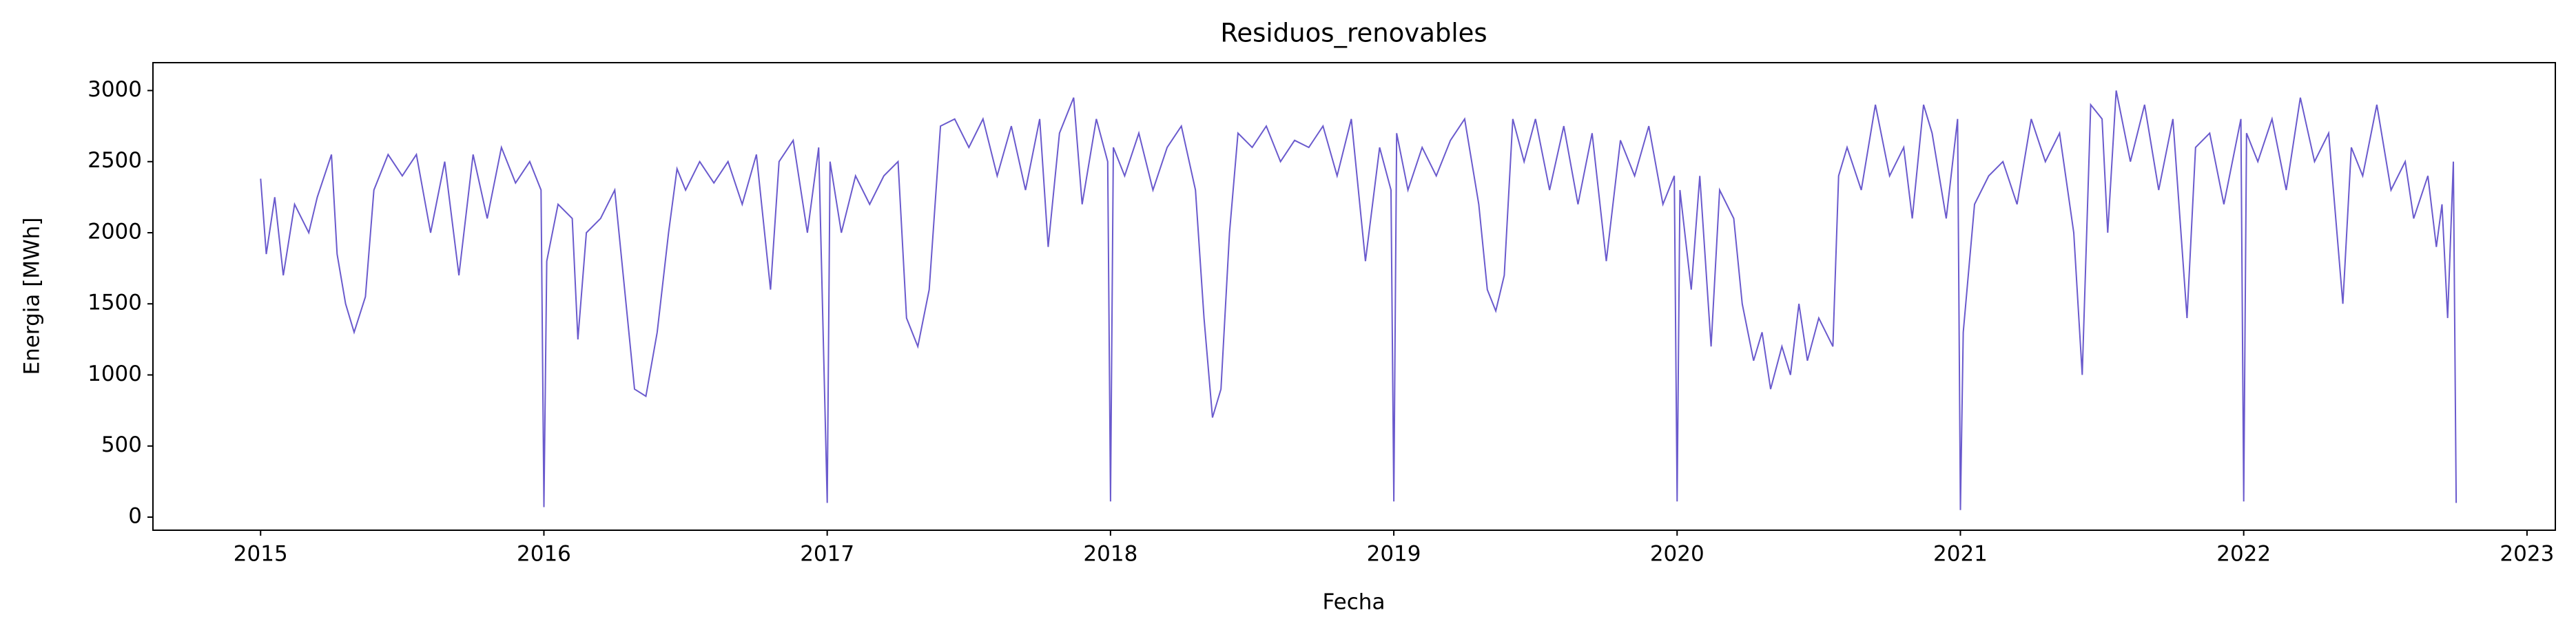 The width and height of the screenshot is (2576, 639). I want to click on y-tick-label: 0, so click(135, 516).